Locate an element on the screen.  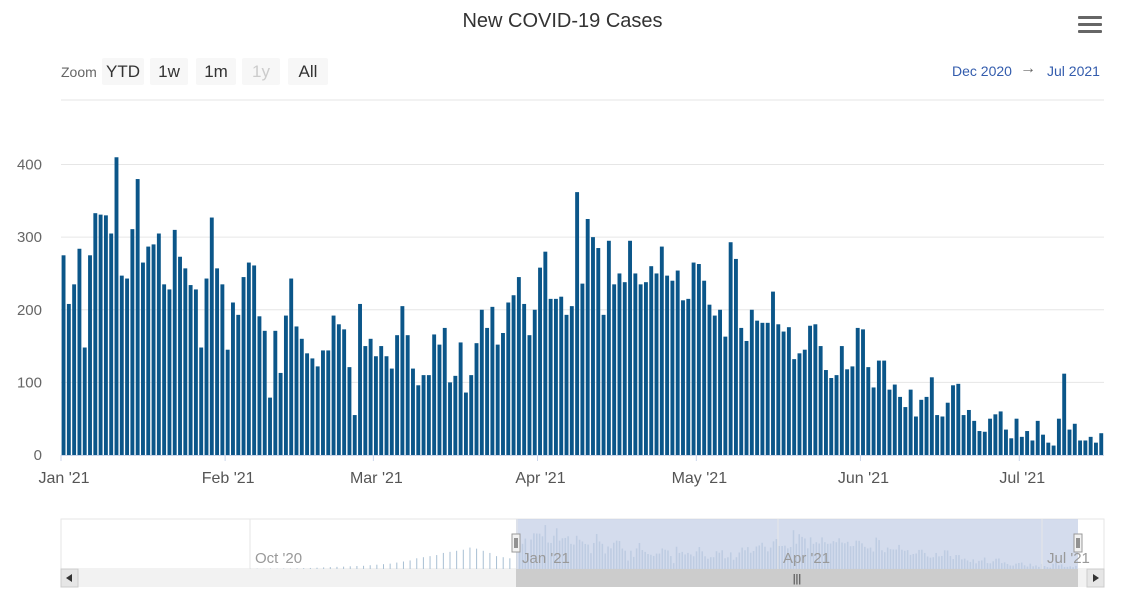
x-tick-label: Jan '21 is located at coordinates (63, 478).